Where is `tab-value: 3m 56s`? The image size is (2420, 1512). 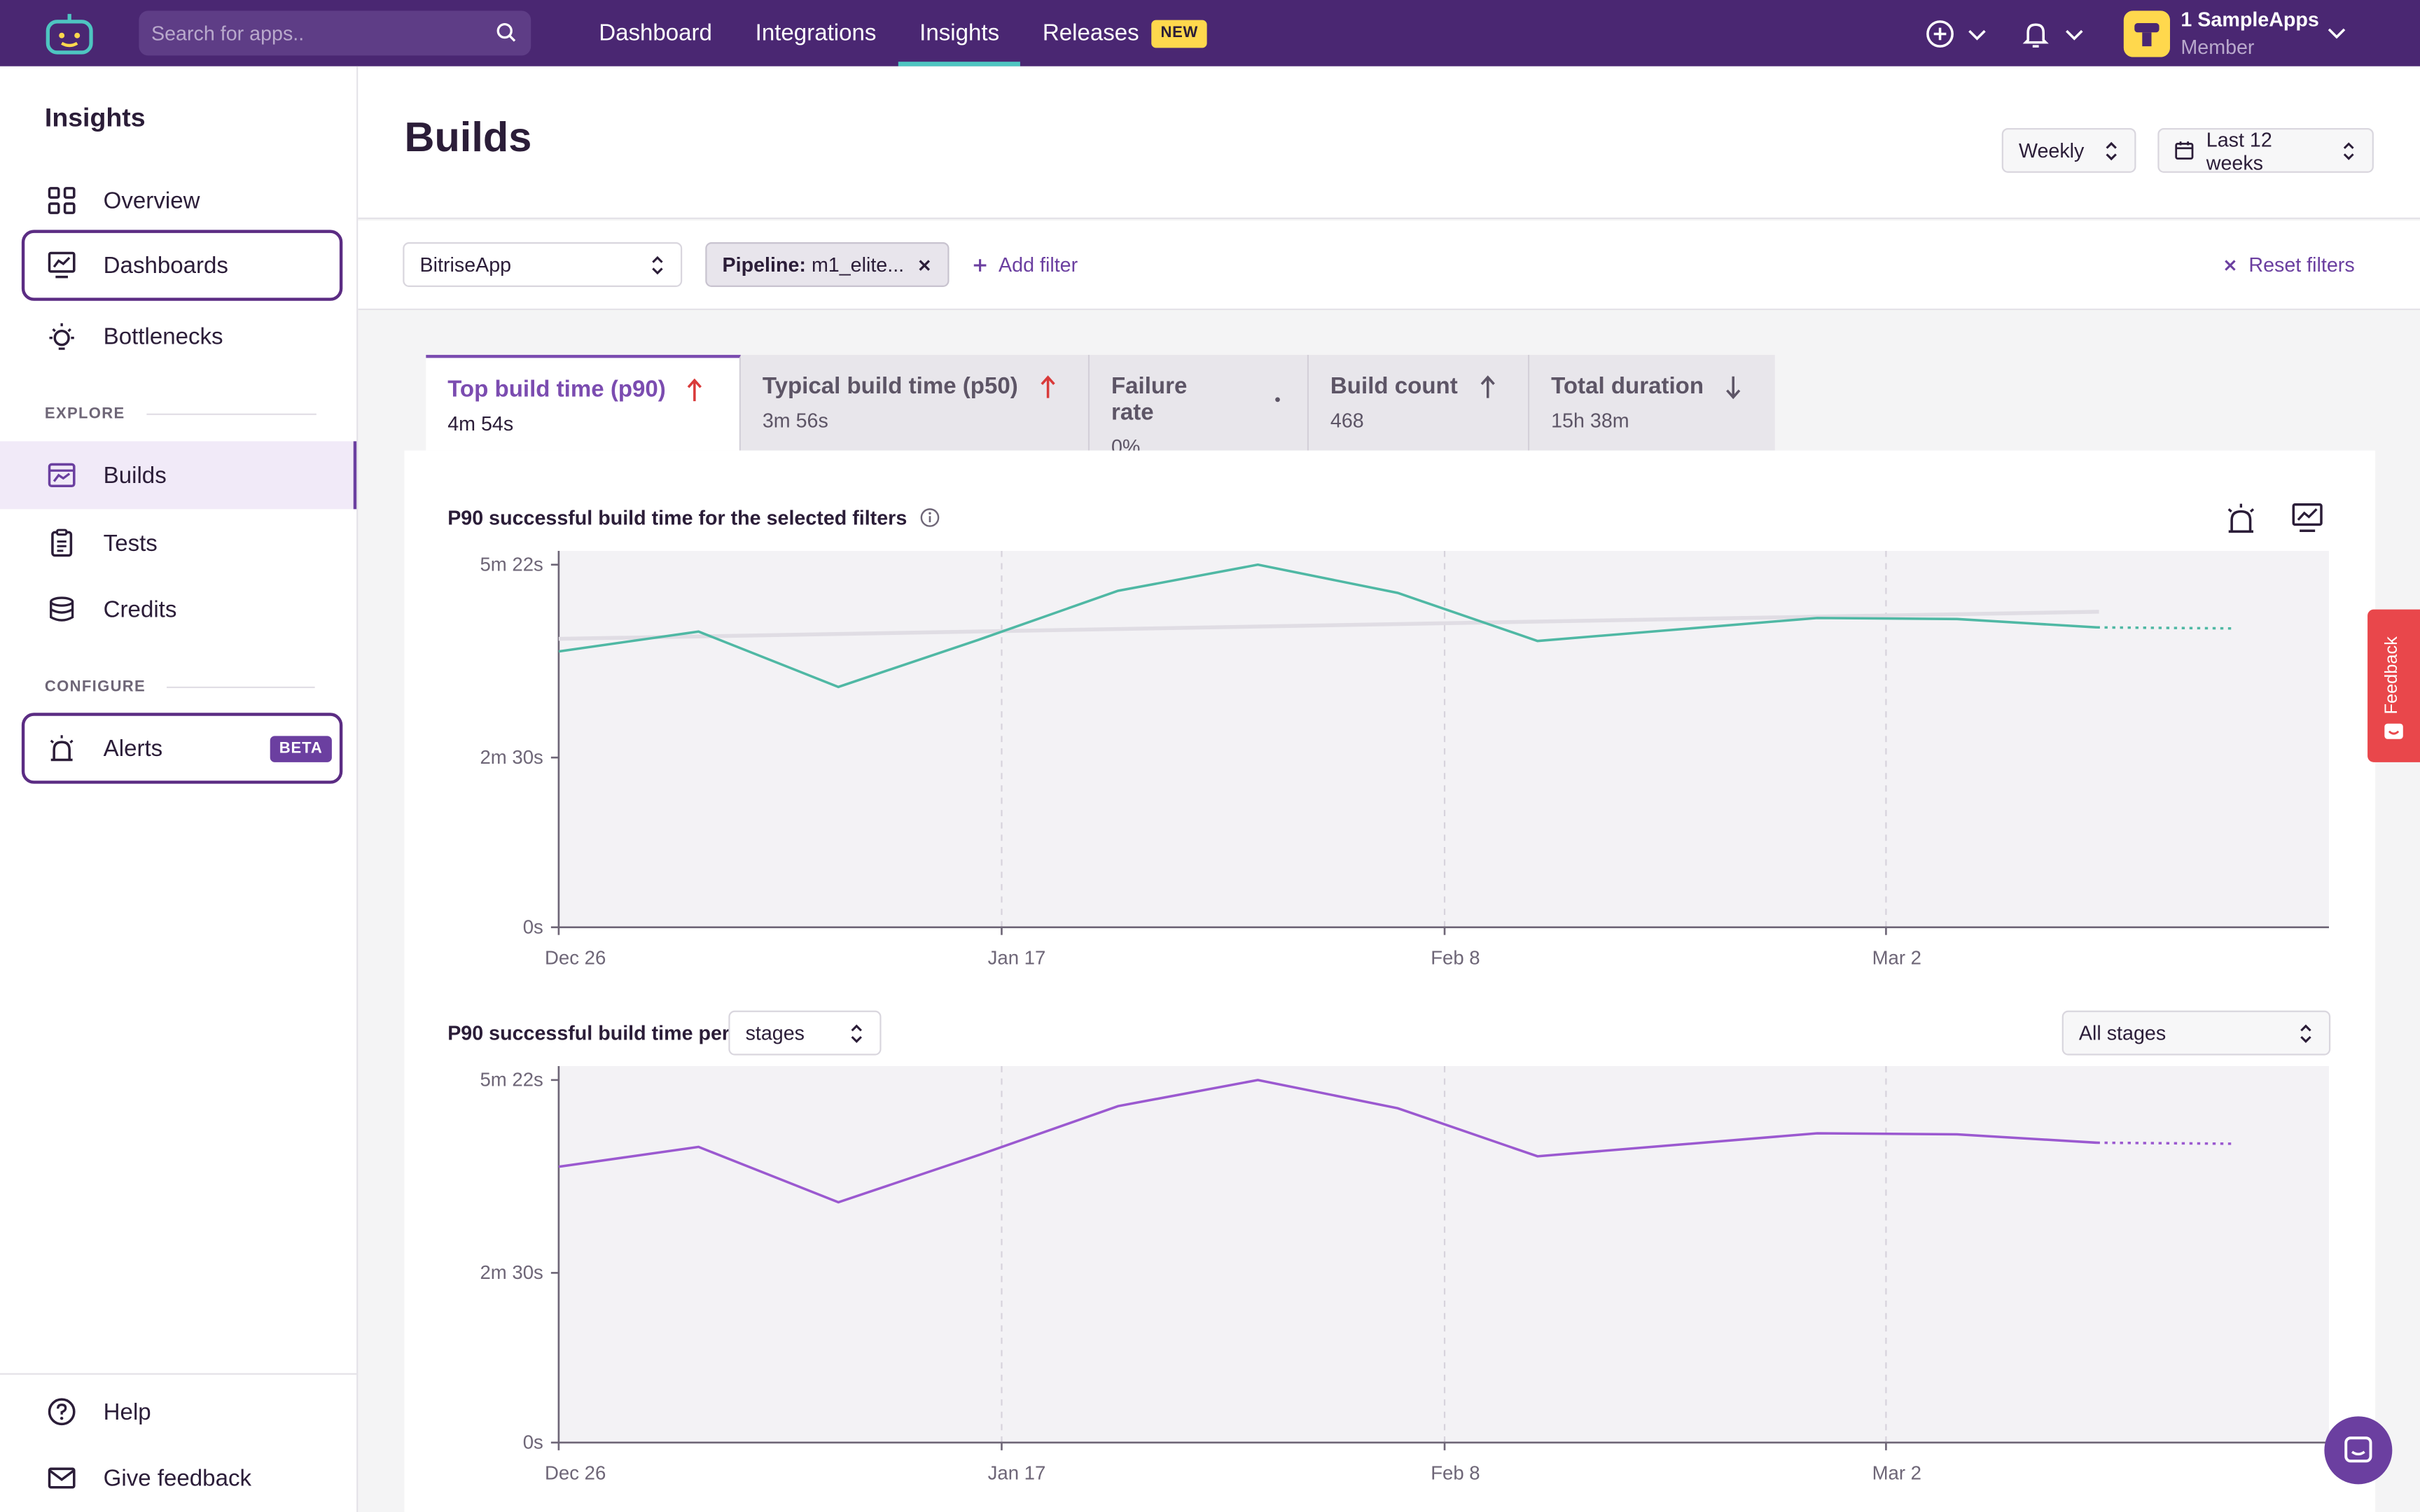 tab-value: 3m 56s is located at coordinates (795, 421).